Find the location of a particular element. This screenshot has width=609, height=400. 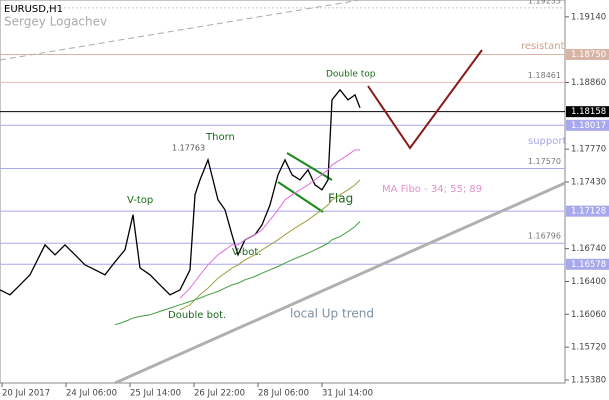

x-tick-label: 28 Jul 06:00 is located at coordinates (283, 394).